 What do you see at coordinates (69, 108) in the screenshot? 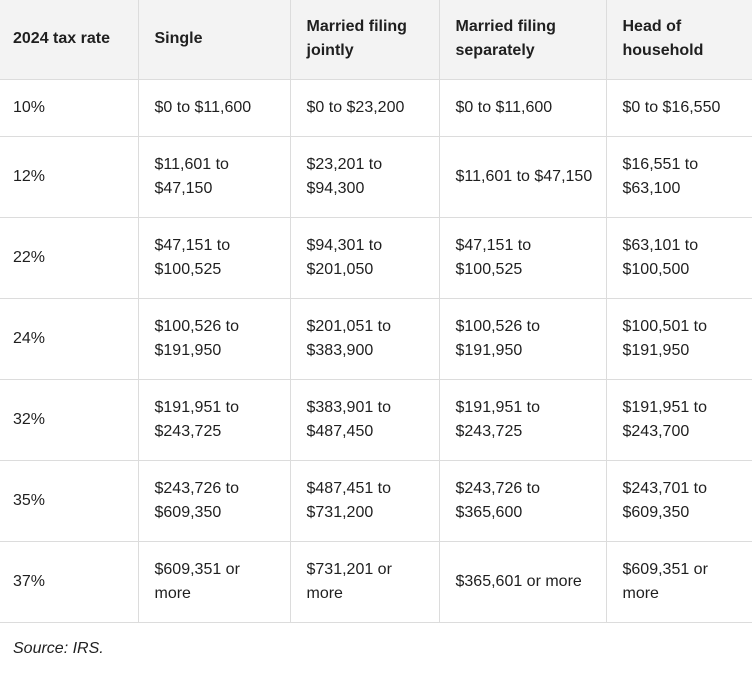
I see `rate-cell: 10%` at bounding box center [69, 108].